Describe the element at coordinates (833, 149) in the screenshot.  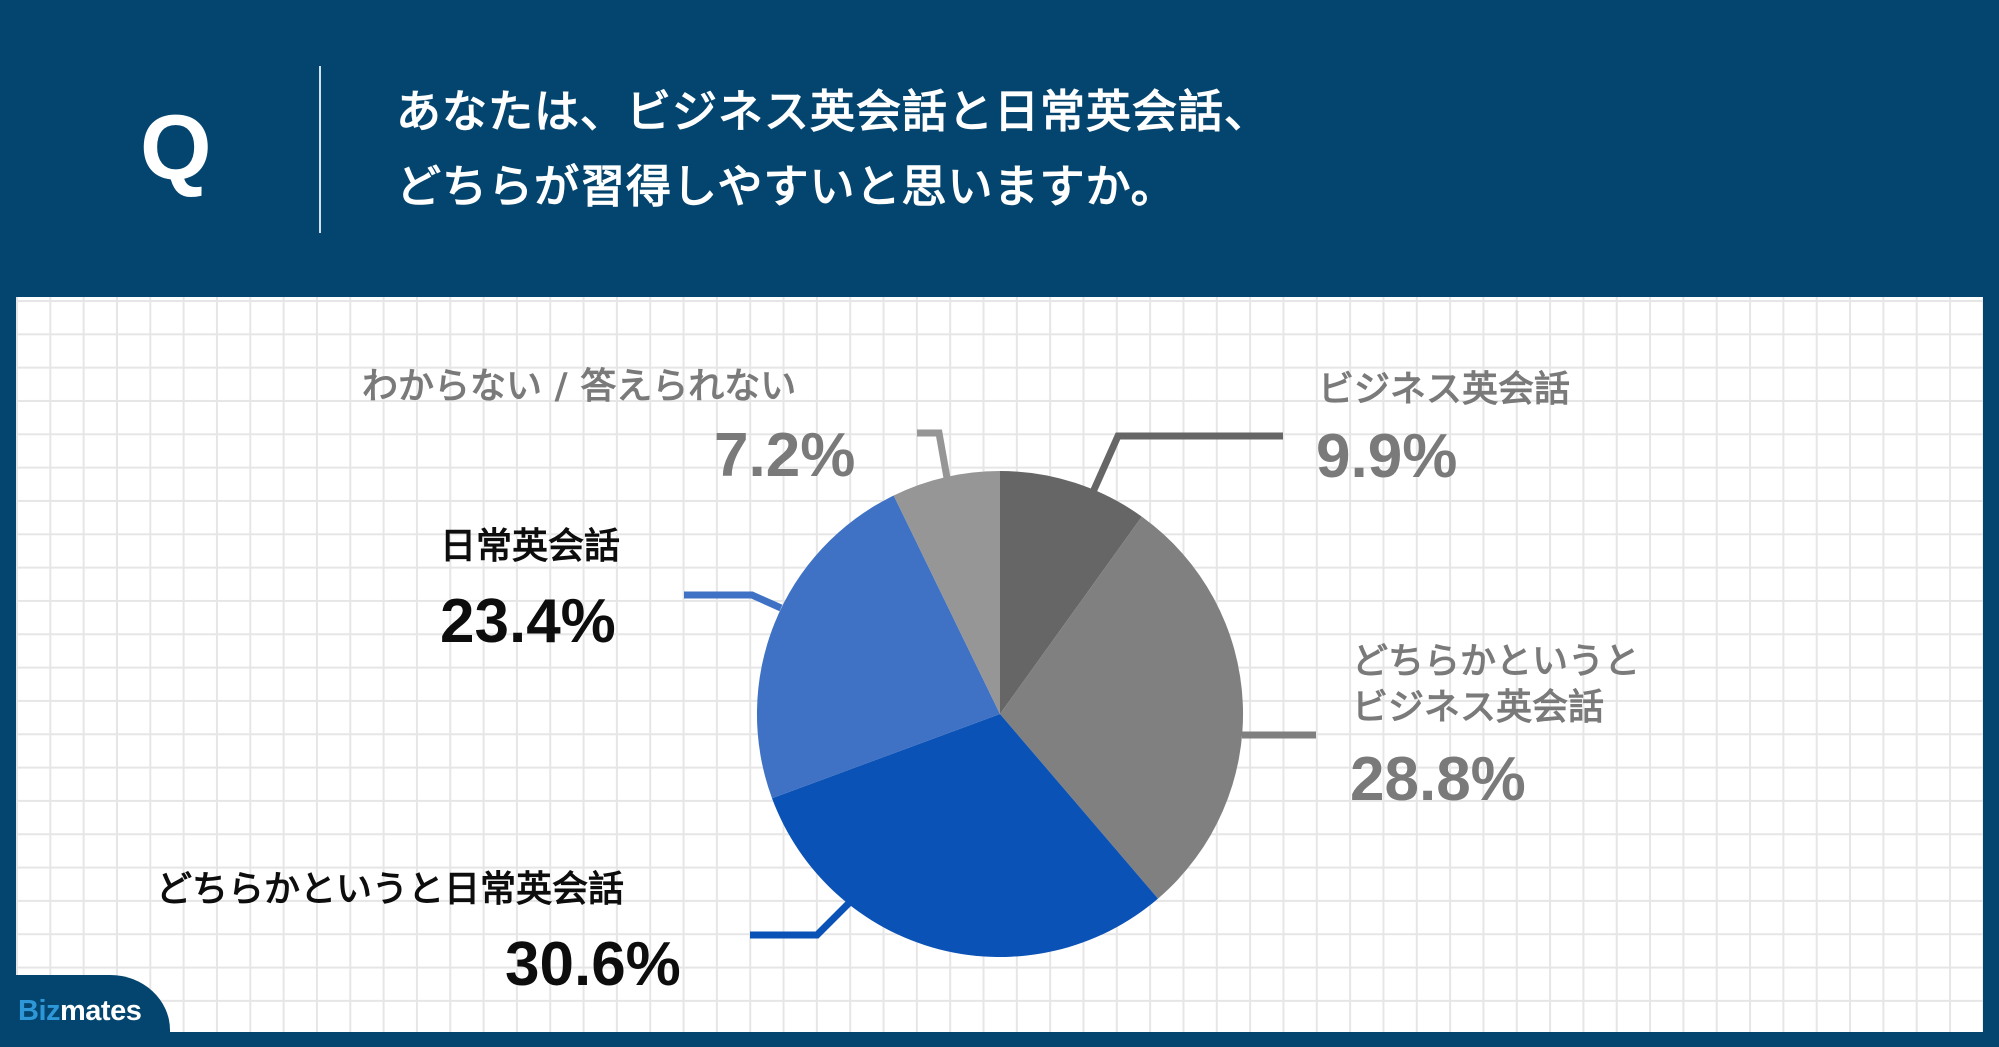
I see `question-text: あなたは、ビジネス英会話と日常英会話、 どちらが習得しやすいと思いますか。` at that location.